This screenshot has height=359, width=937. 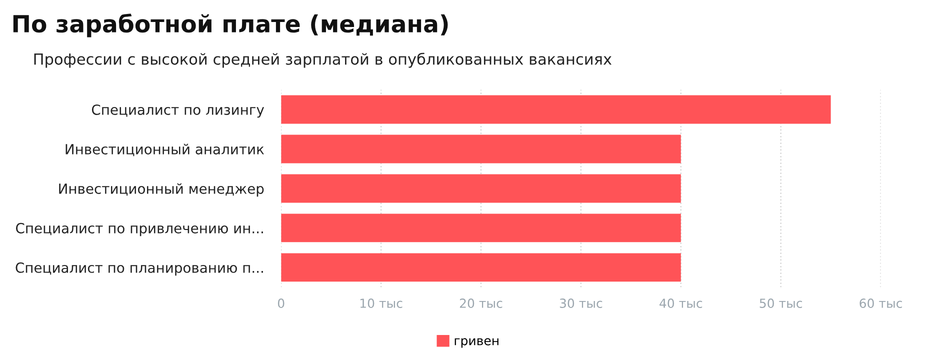 What do you see at coordinates (381, 303) in the screenshot?
I see `x-tick-label: 10 тыс` at bounding box center [381, 303].